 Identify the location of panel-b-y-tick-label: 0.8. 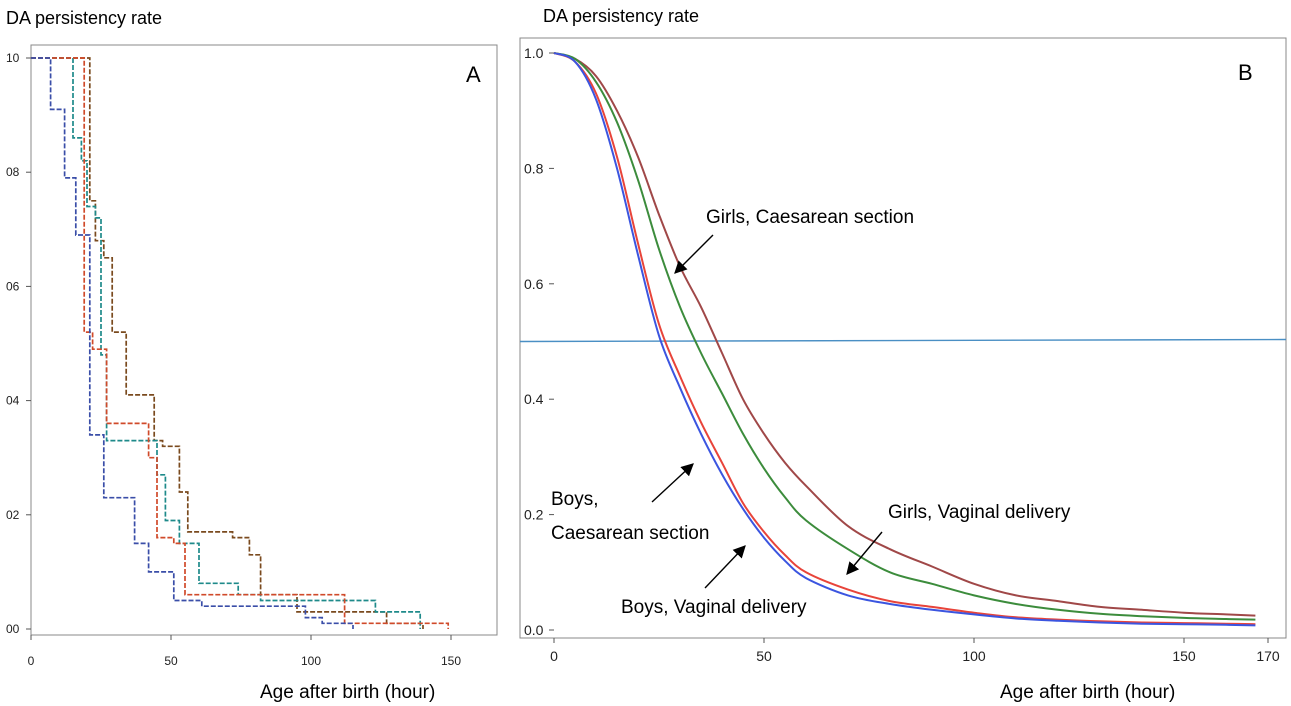
(534, 168).